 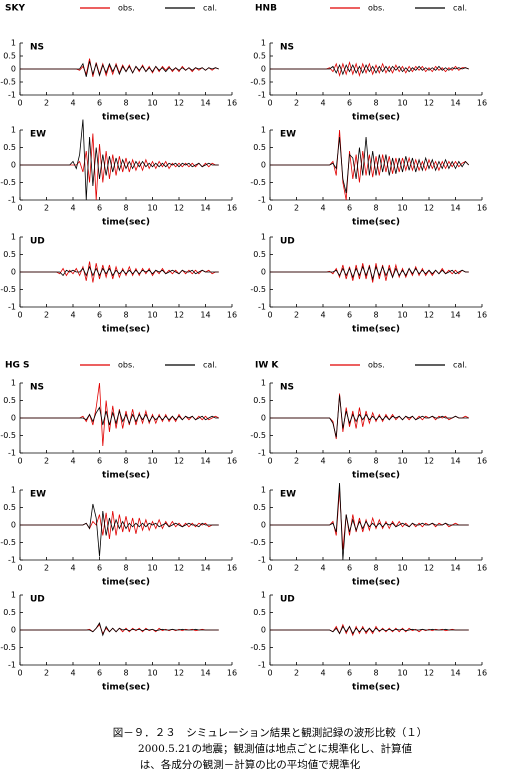 What do you see at coordinates (266, 9) in the screenshot?
I see `station-label: HNB` at bounding box center [266, 9].